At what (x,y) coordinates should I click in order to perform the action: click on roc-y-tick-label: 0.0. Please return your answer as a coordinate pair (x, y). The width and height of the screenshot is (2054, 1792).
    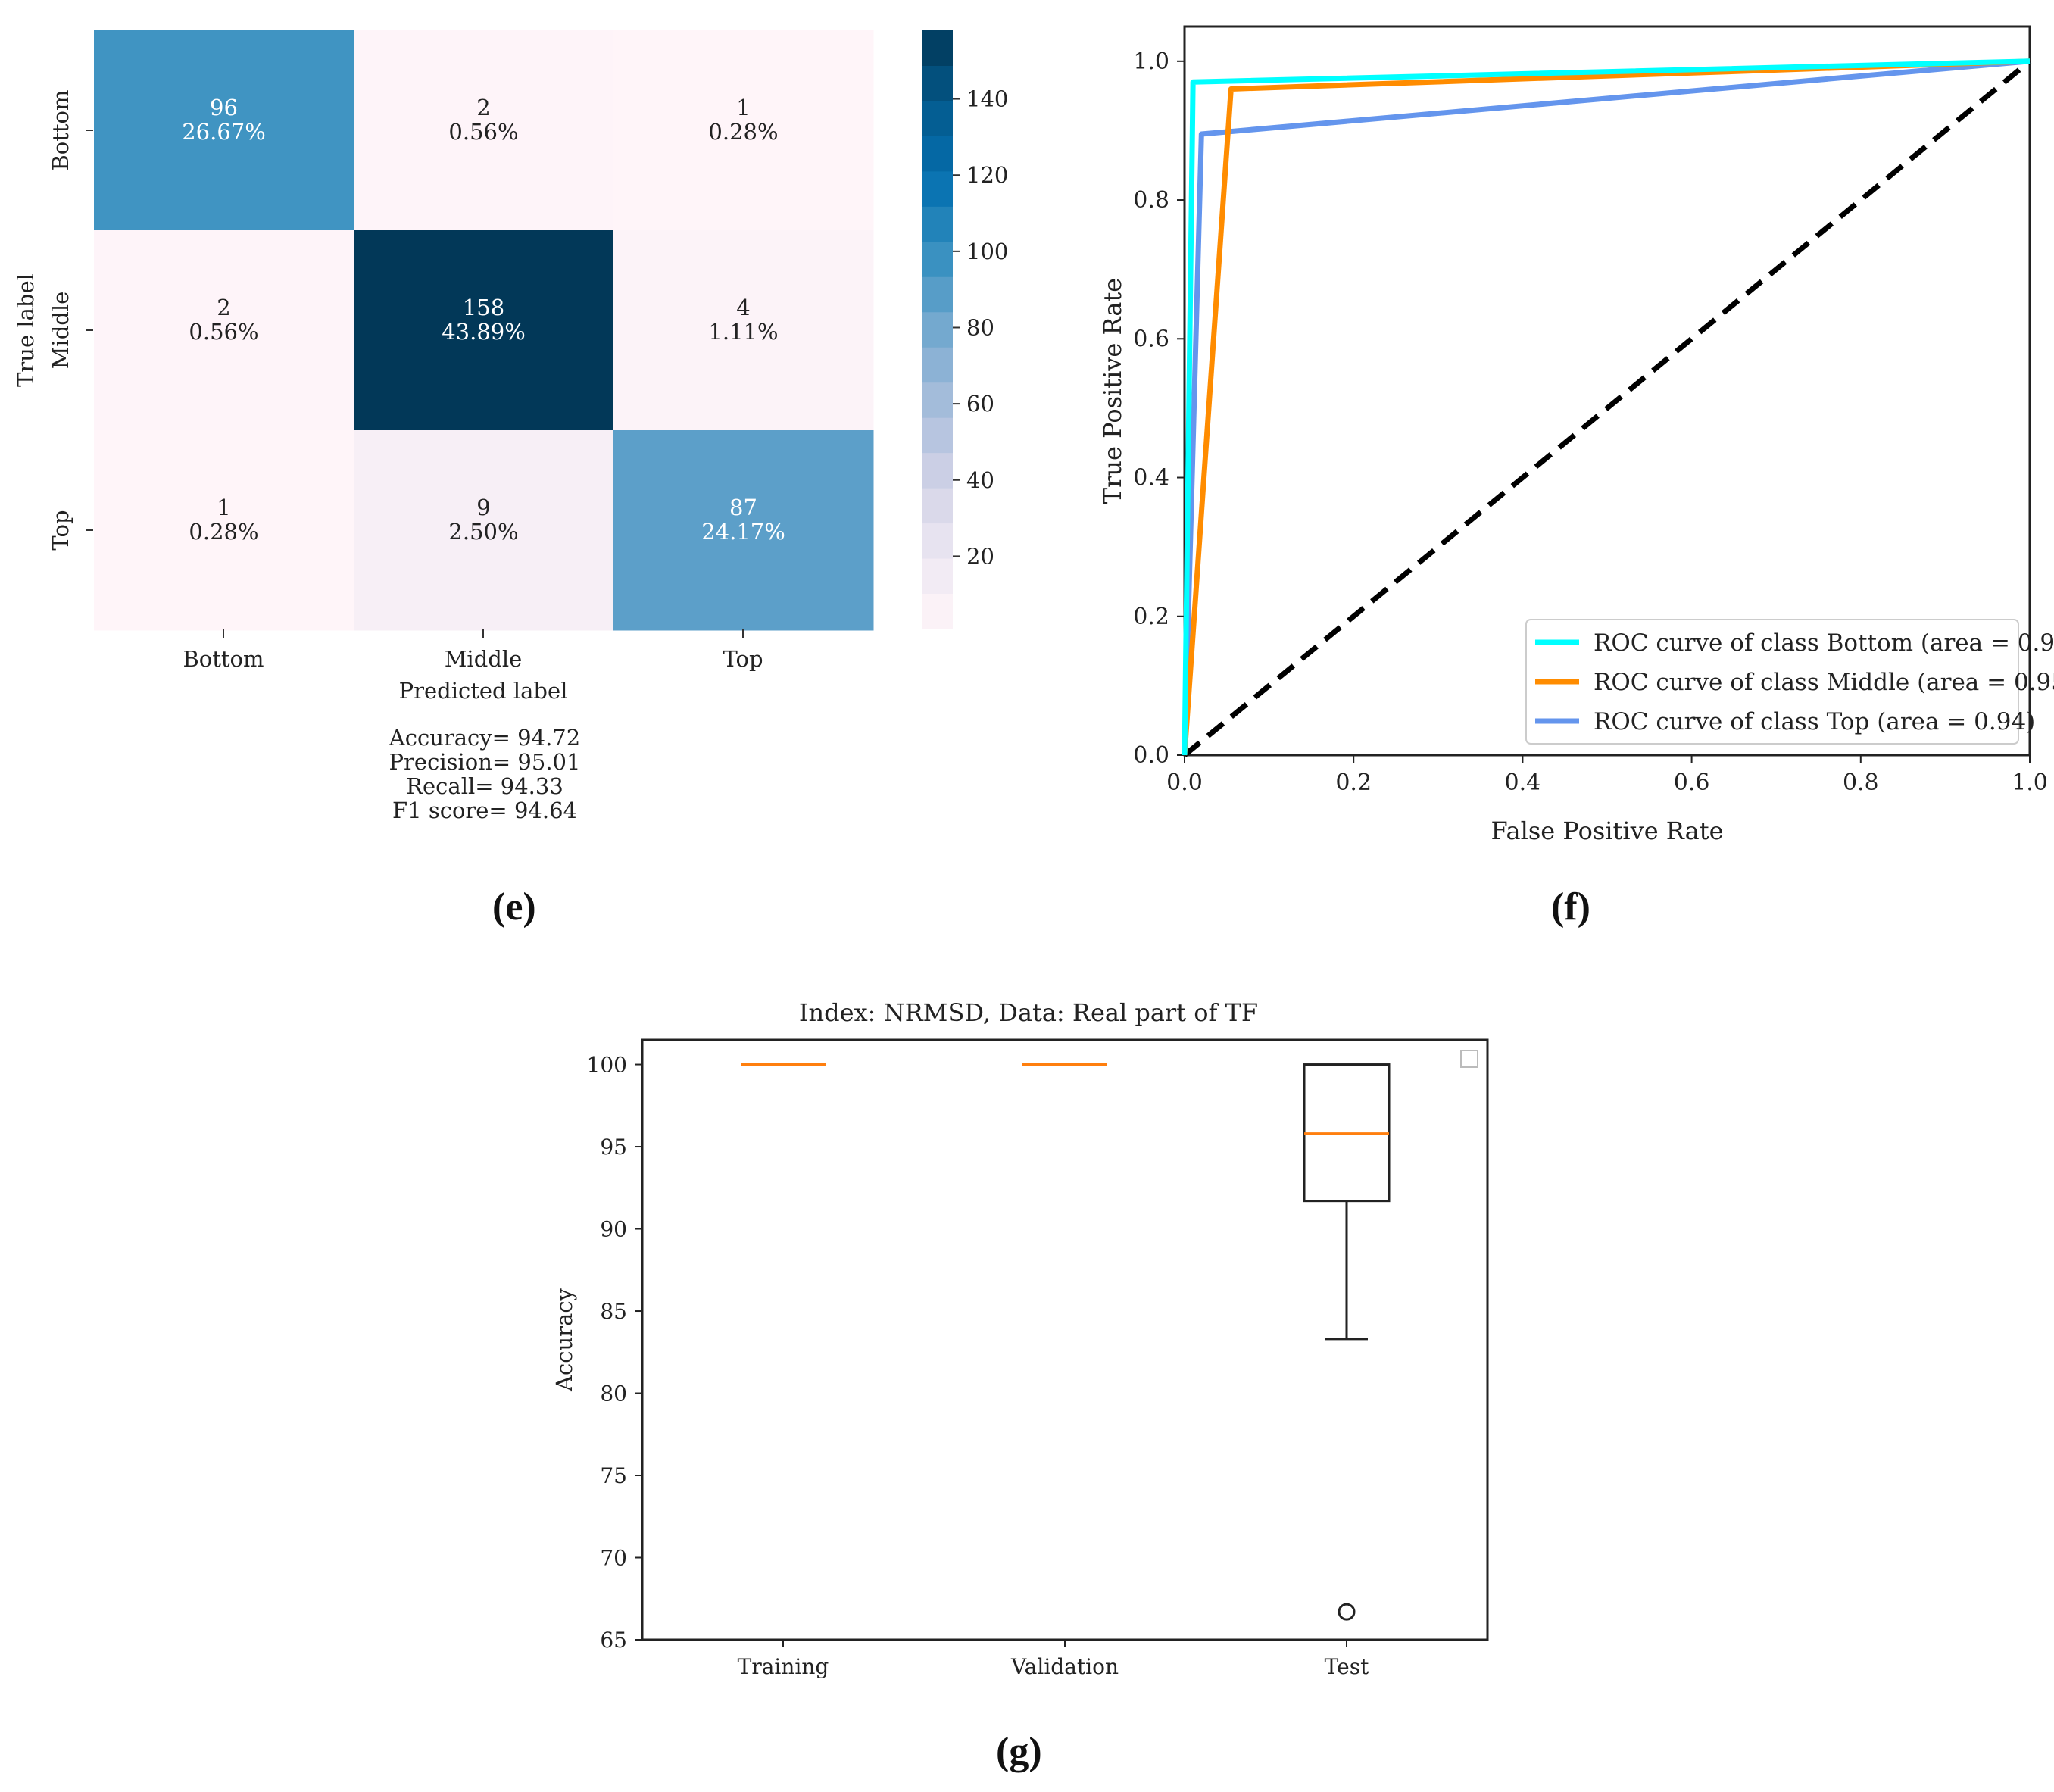
    Looking at the image, I should click on (1151, 755).